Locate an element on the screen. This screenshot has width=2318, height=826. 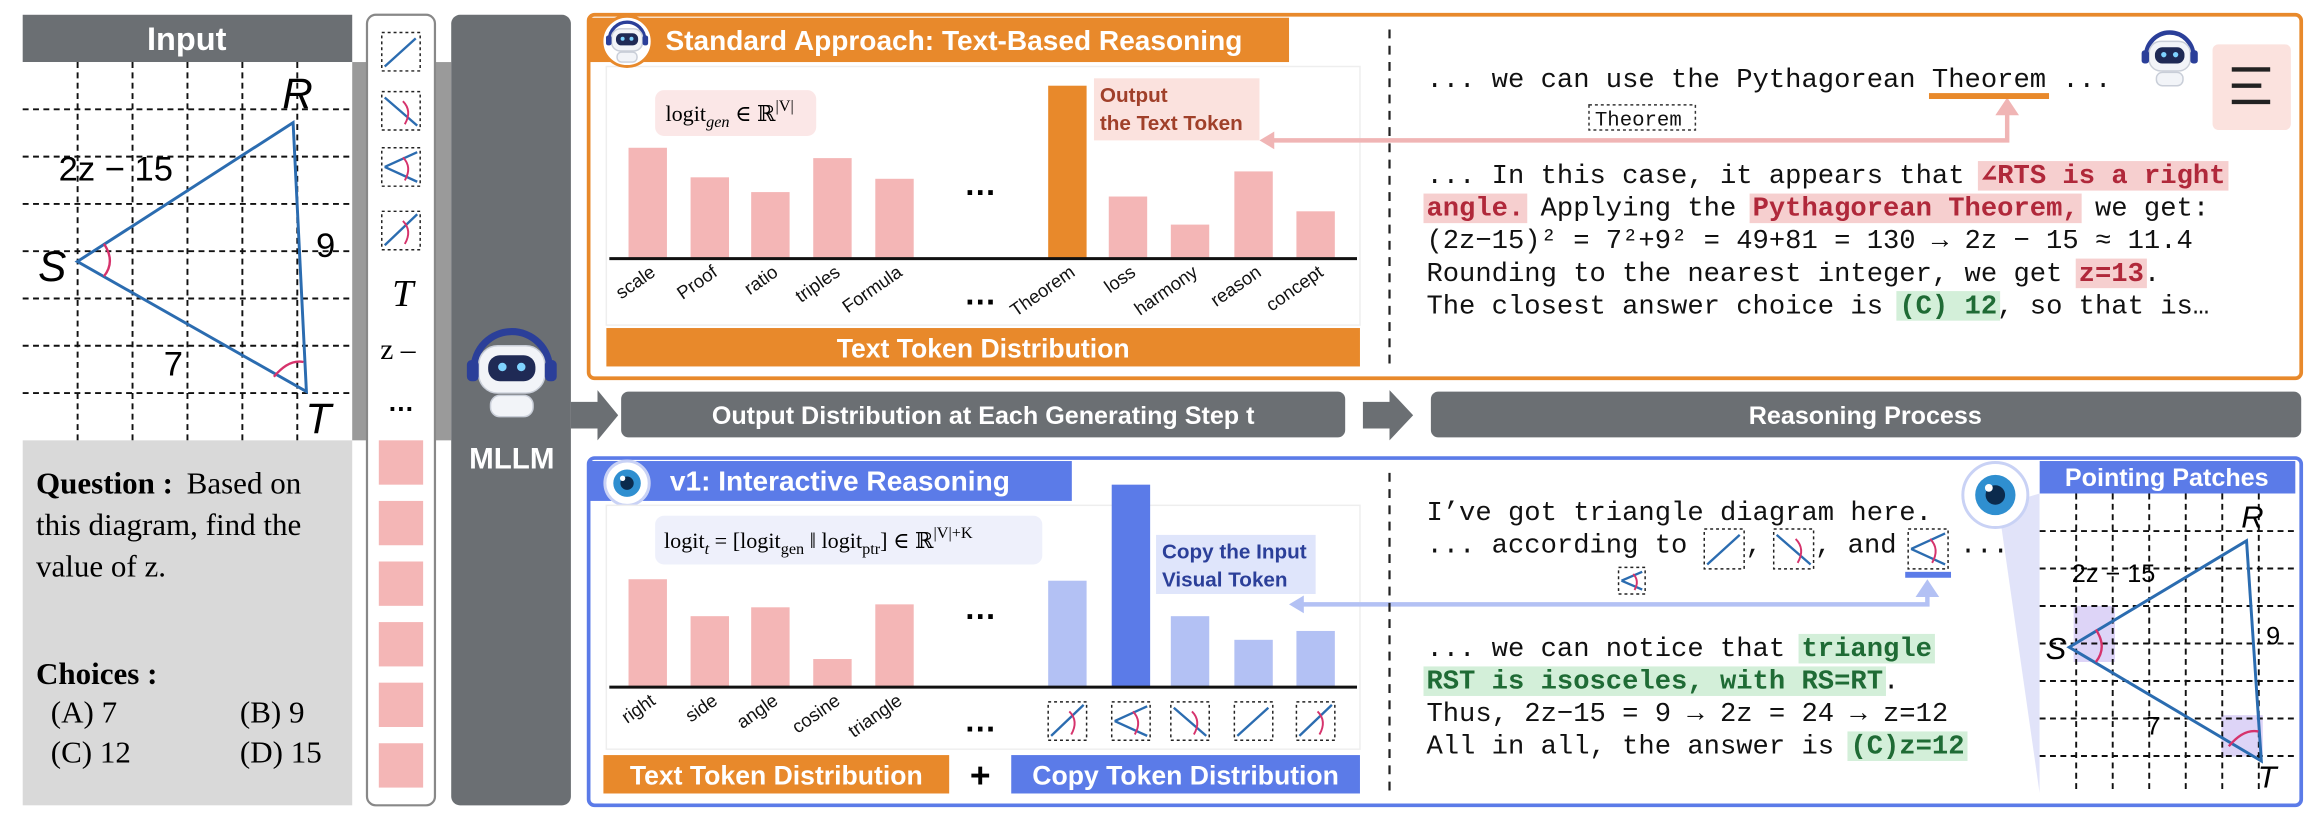
logit-part: ] ∈ ℝ is located at coordinates (907, 540).